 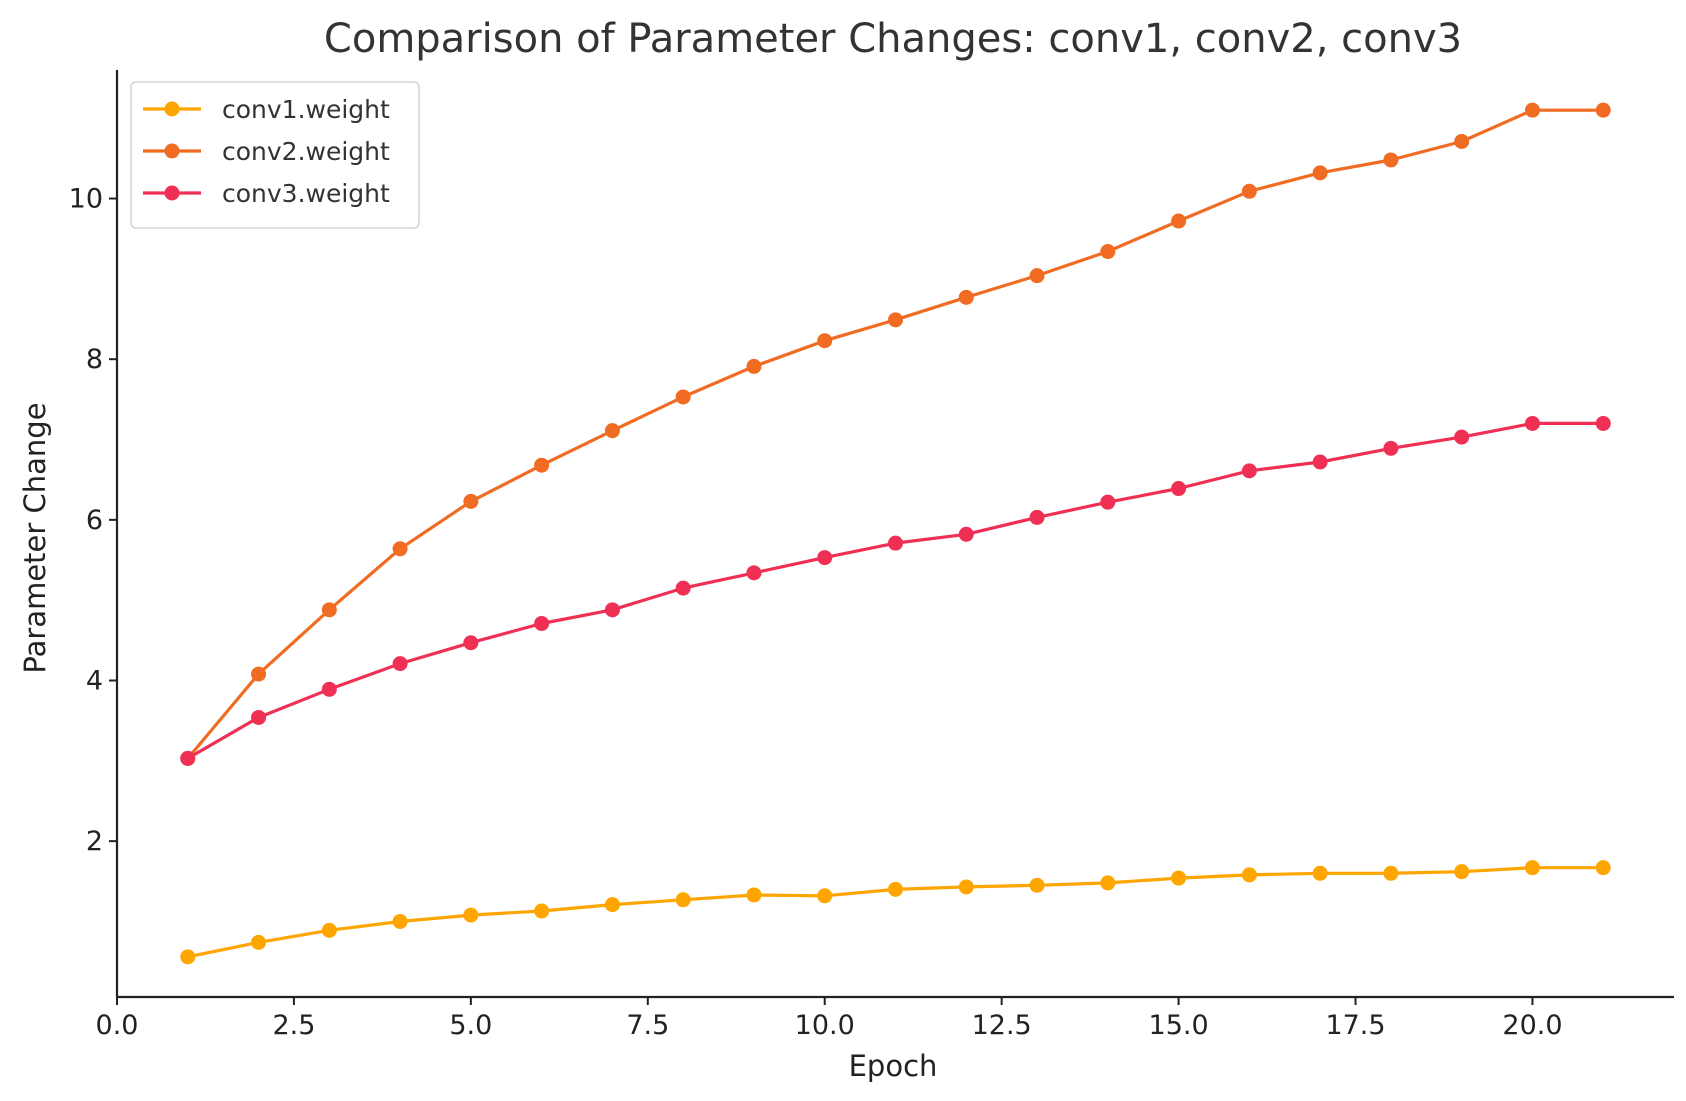 What do you see at coordinates (94, 359) in the screenshot?
I see `y-tick-label: 8` at bounding box center [94, 359].